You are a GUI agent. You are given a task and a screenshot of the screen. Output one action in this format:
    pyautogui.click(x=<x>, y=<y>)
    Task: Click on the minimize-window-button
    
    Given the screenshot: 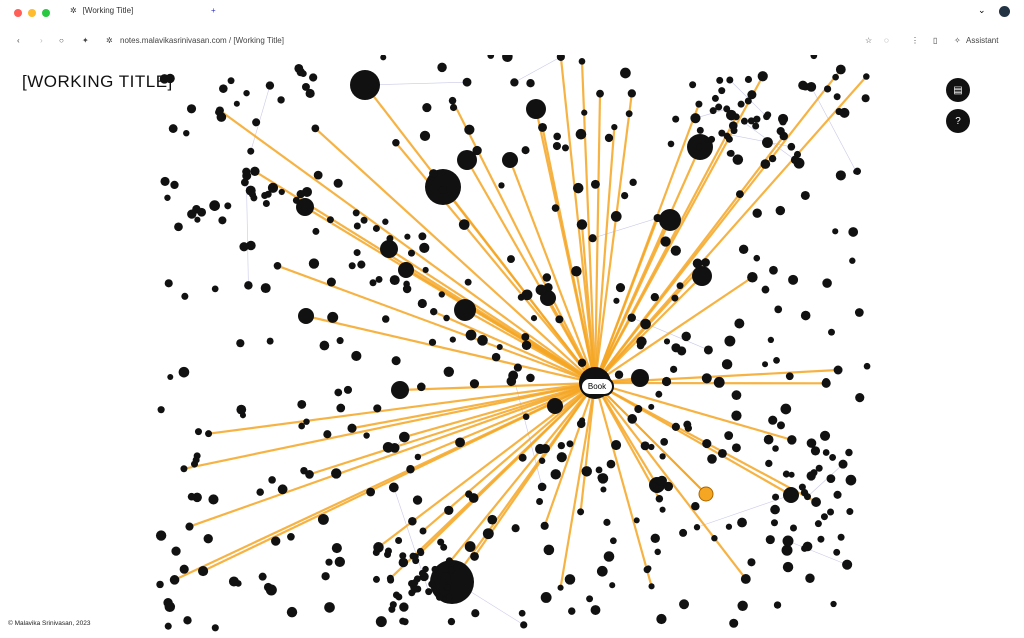 What is the action you would take?
    pyautogui.click(x=32, y=13)
    